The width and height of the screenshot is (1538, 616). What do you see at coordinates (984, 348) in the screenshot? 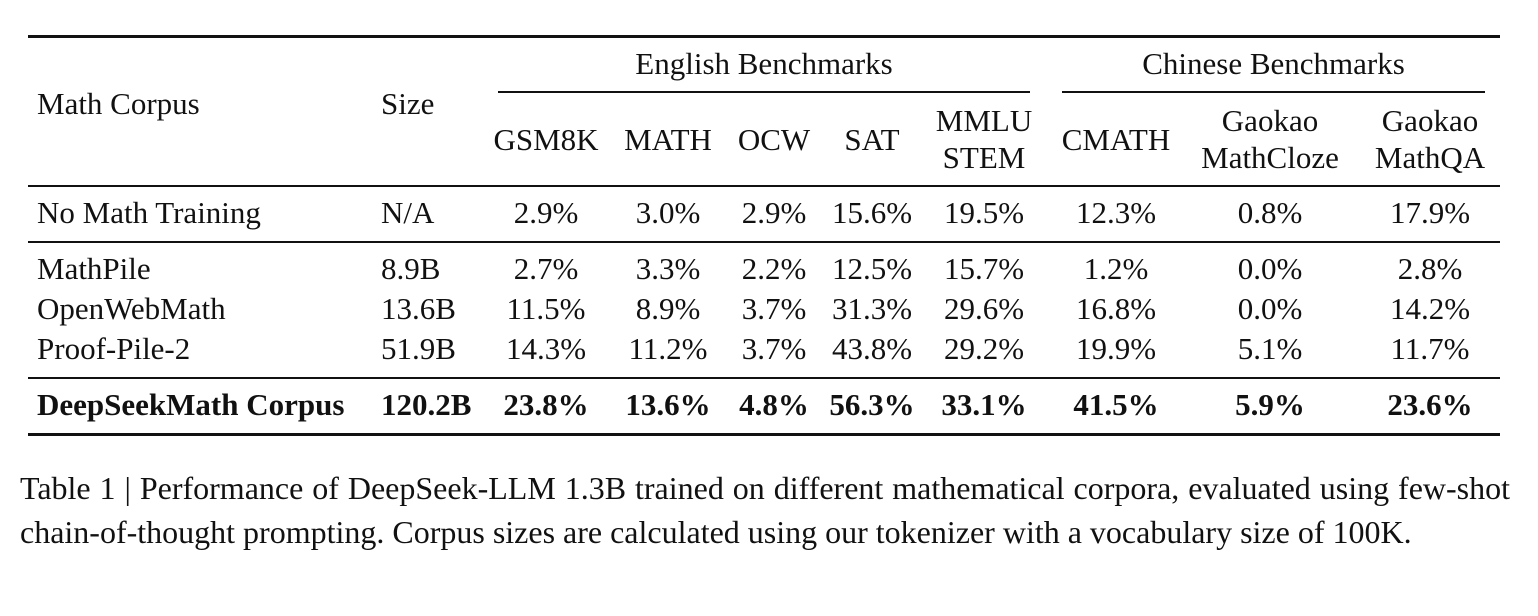
I see `table-cell: 29.2%` at bounding box center [984, 348].